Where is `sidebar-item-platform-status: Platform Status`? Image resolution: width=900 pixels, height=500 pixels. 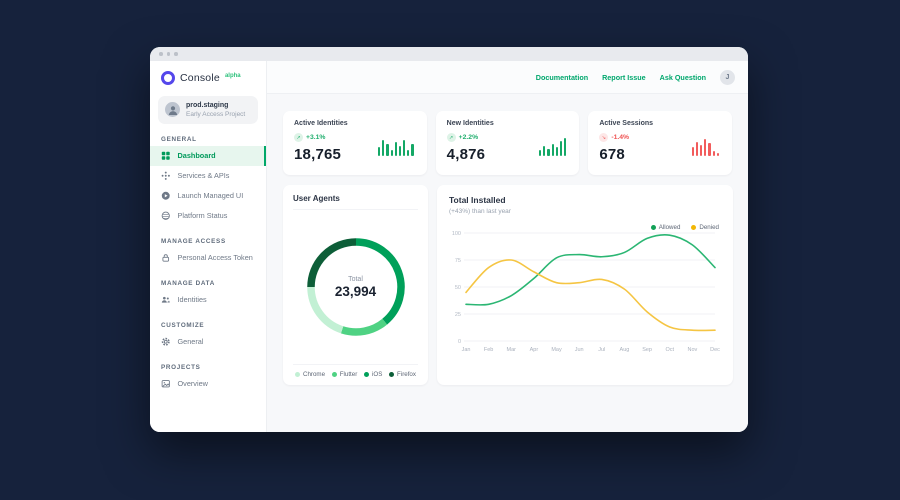 sidebar-item-platform-status: Platform Status is located at coordinates (208, 216).